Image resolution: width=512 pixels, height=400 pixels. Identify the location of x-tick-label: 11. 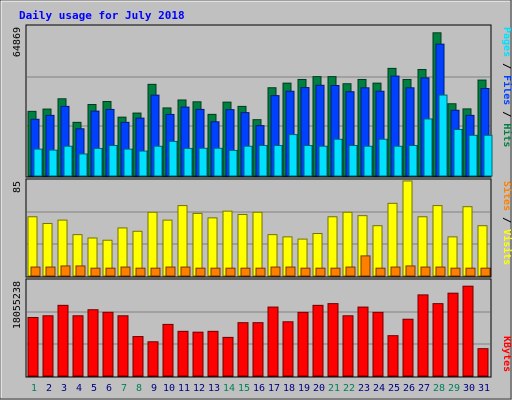
(184, 388).